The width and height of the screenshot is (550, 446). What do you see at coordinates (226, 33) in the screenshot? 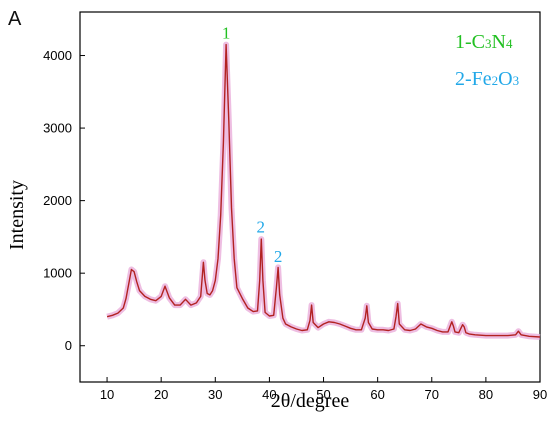
I see `peak-label: 1` at bounding box center [226, 33].